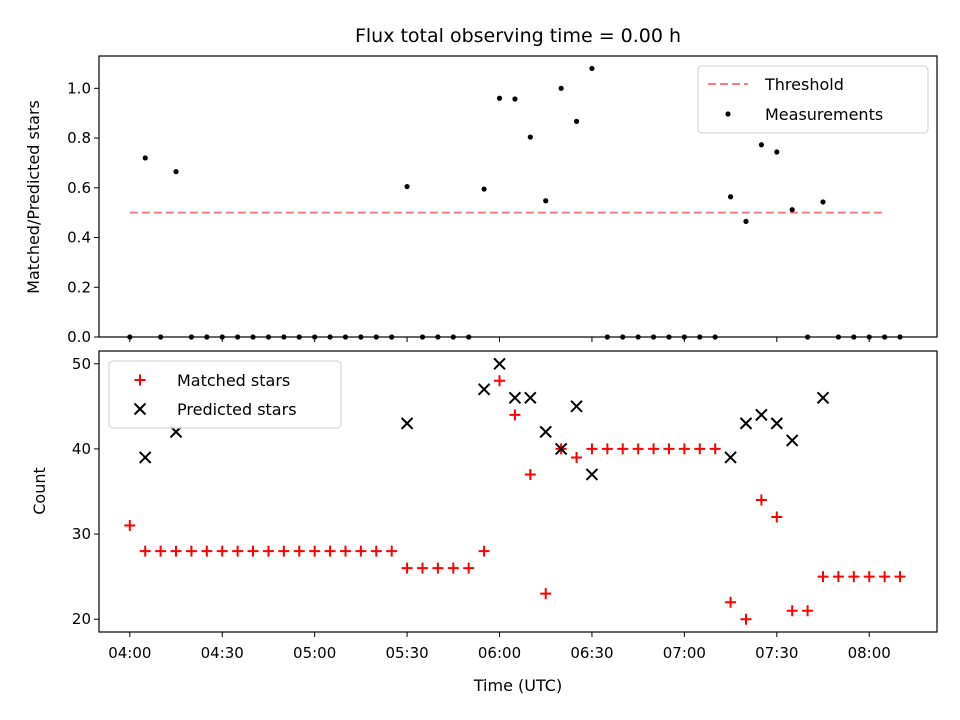 The image size is (960, 720). Describe the element at coordinates (222, 653) in the screenshot. I see `x-tick-label: 04:30` at that location.